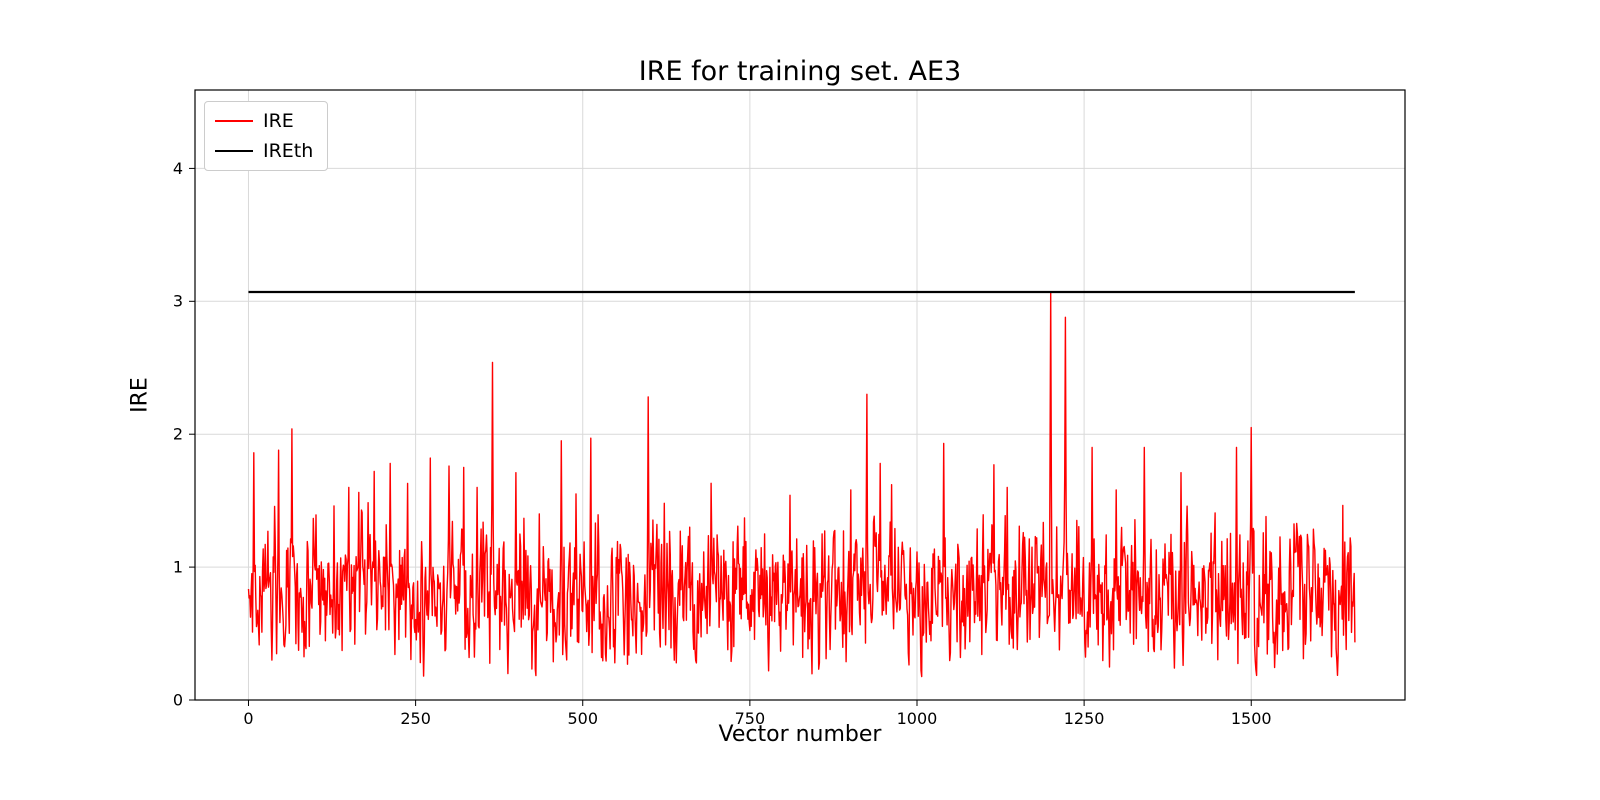  Describe the element at coordinates (234, 121) in the screenshot. I see `ire-line-swatch` at that location.